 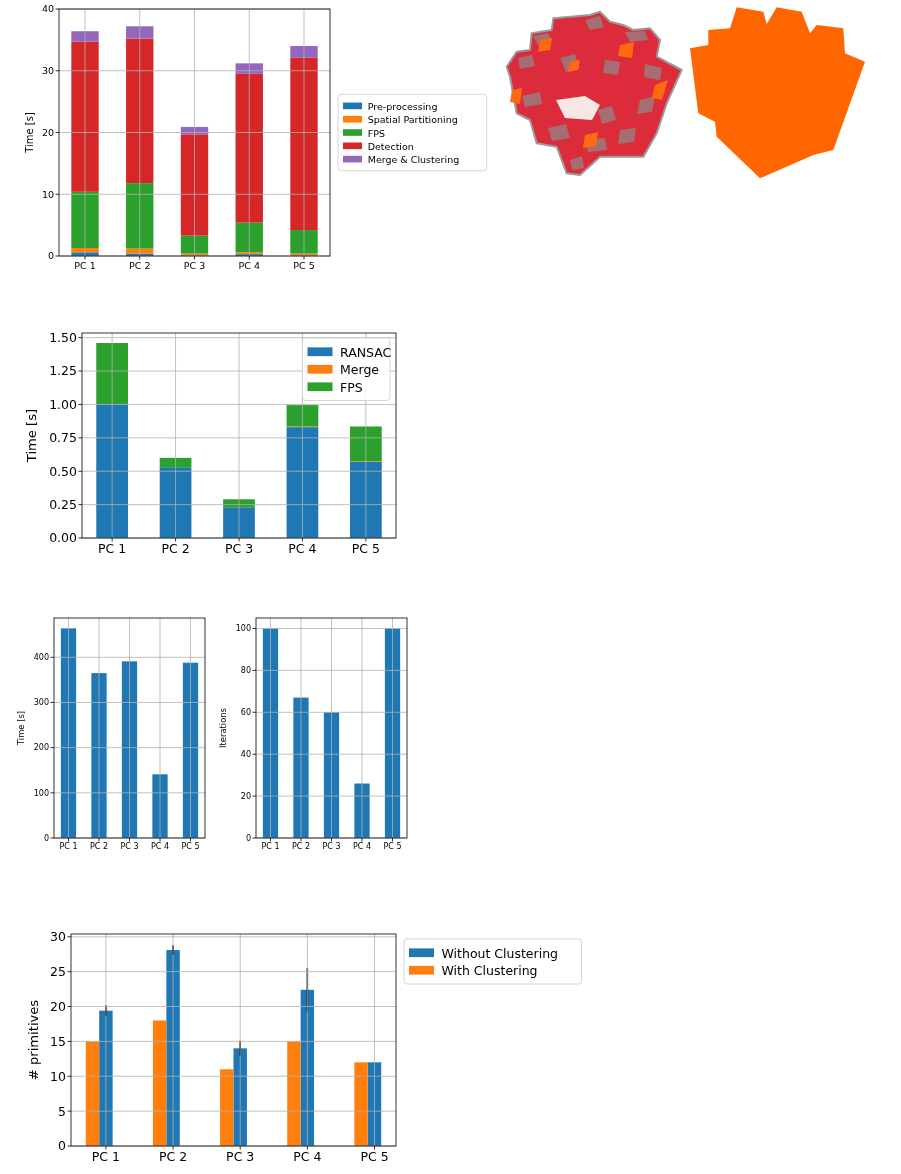 I want to click on y-tick-label: 60, so click(x=245, y=713).